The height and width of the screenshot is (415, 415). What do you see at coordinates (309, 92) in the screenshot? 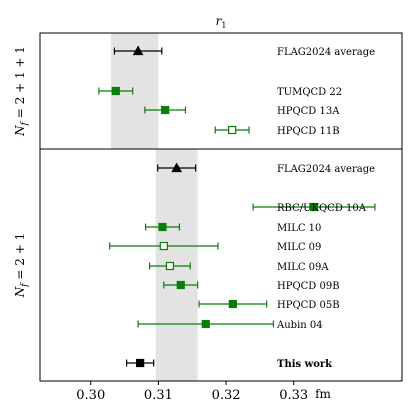
I see `entry-label: TUMQCD 22` at bounding box center [309, 92].